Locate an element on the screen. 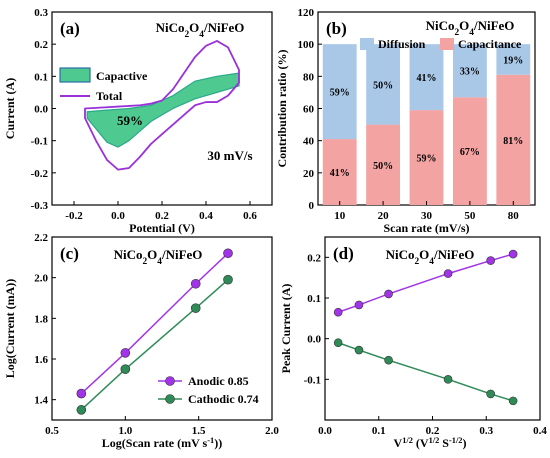  panel-c-y-tick-label: 1.8 is located at coordinates (41, 319).